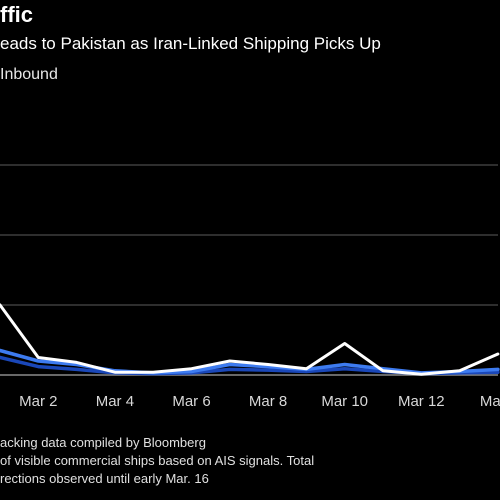  I want to click on legend: Inbound, so click(29, 75).